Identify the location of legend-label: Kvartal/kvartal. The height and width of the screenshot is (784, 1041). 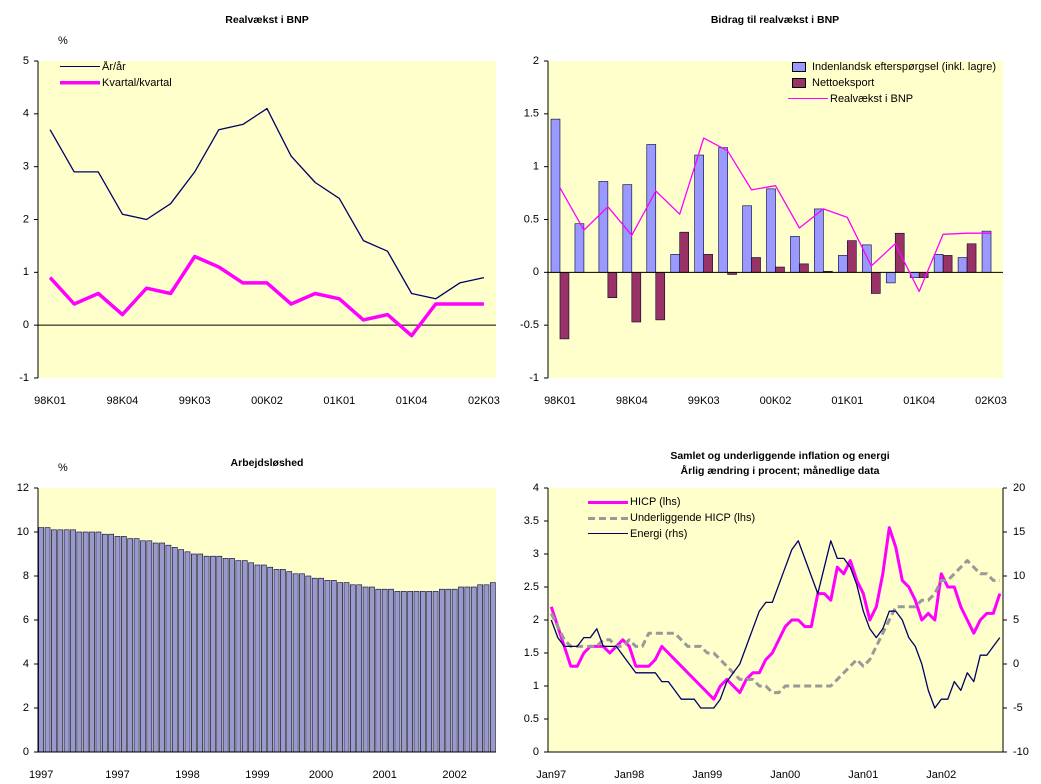
(137, 83).